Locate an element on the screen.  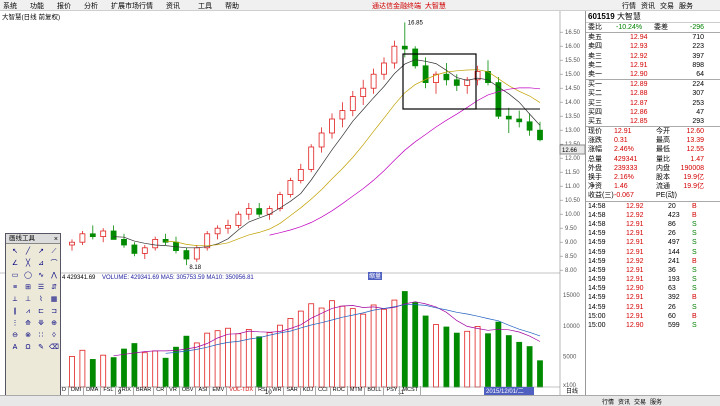
drawing-tool-icon: ⊐ is located at coordinates (54, 311).